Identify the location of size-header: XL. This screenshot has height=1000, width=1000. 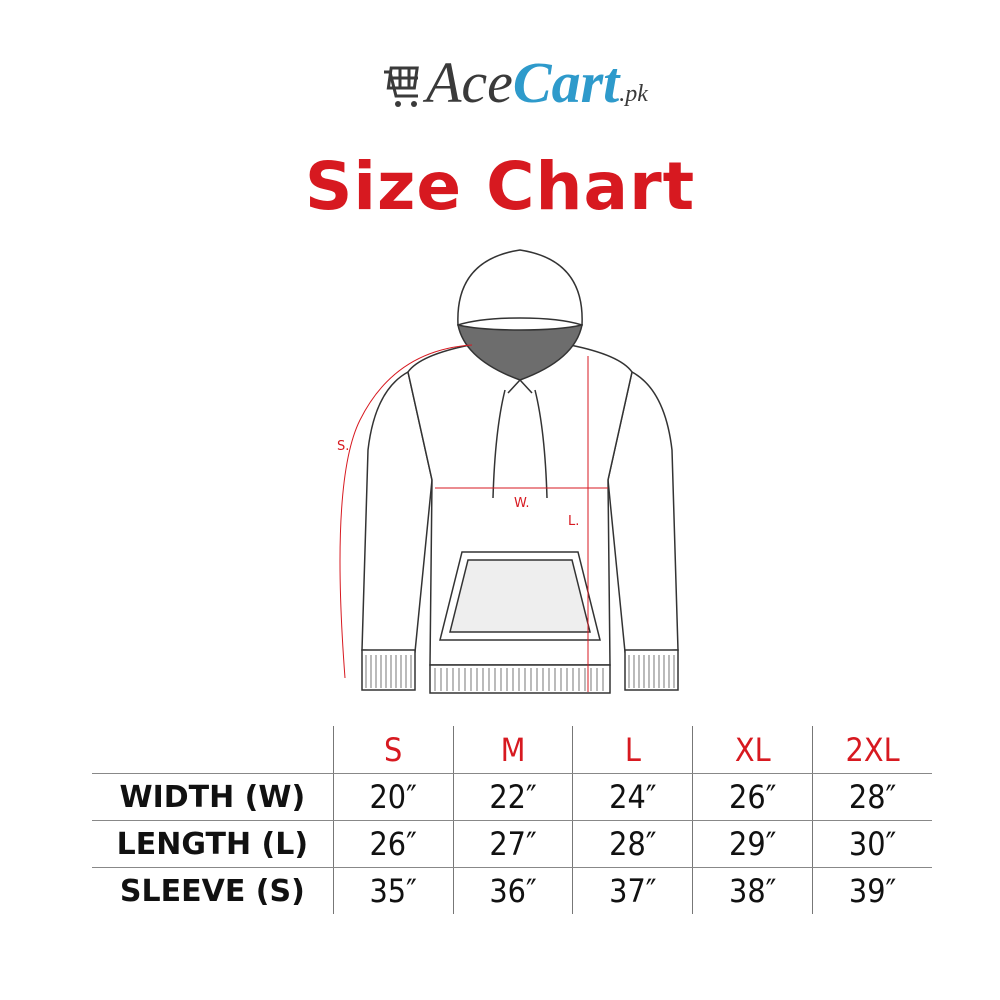
(752, 749).